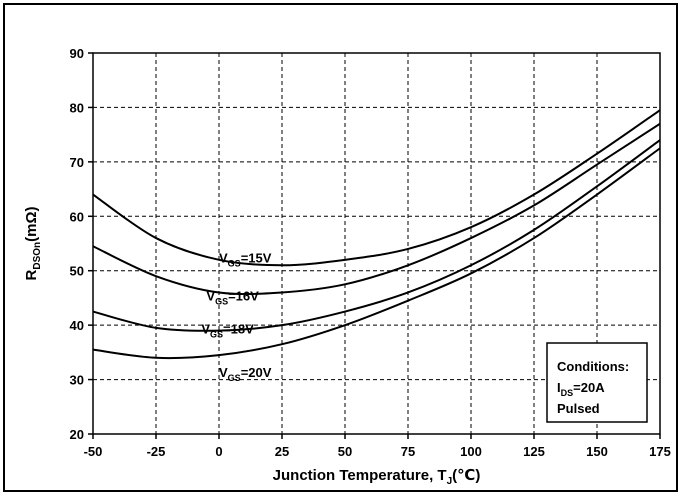  What do you see at coordinates (77, 162) in the screenshot?
I see `y-tick-label: 70` at bounding box center [77, 162].